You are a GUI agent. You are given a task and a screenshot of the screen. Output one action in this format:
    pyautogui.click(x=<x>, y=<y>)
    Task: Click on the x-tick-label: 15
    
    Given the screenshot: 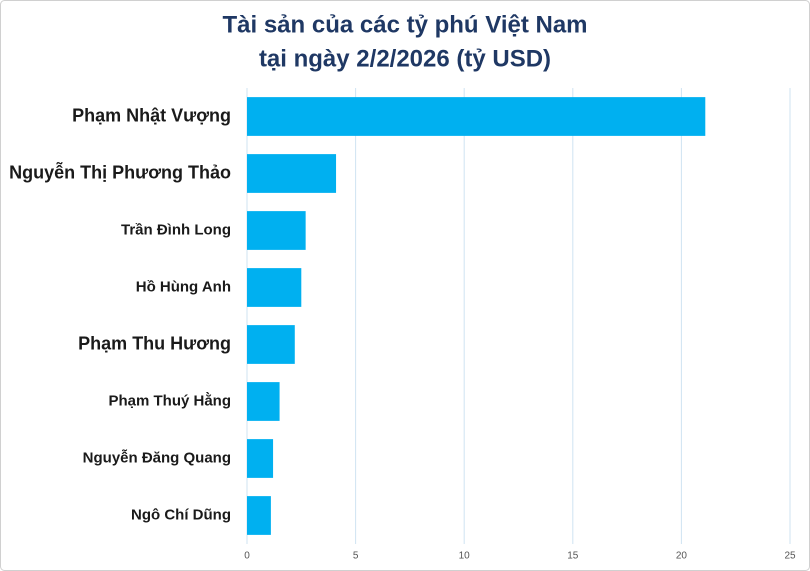 What is the action you would take?
    pyautogui.click(x=573, y=556)
    